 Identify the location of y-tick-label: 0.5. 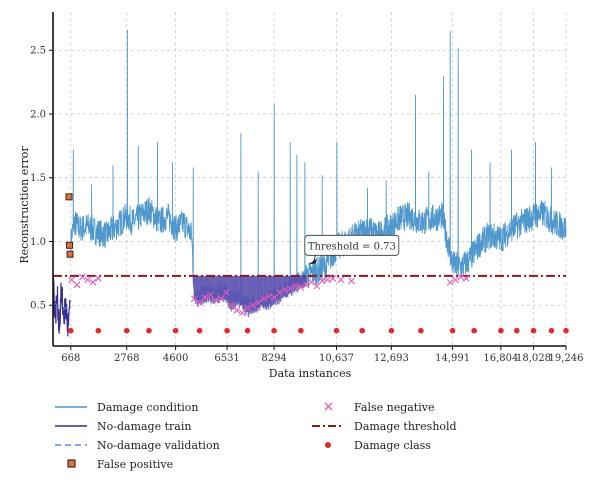
(38, 306).